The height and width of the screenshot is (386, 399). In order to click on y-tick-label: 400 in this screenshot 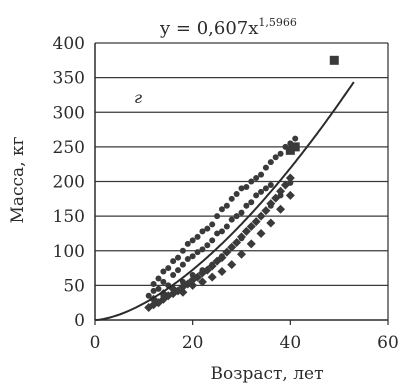, I will do `click(69, 44)`.